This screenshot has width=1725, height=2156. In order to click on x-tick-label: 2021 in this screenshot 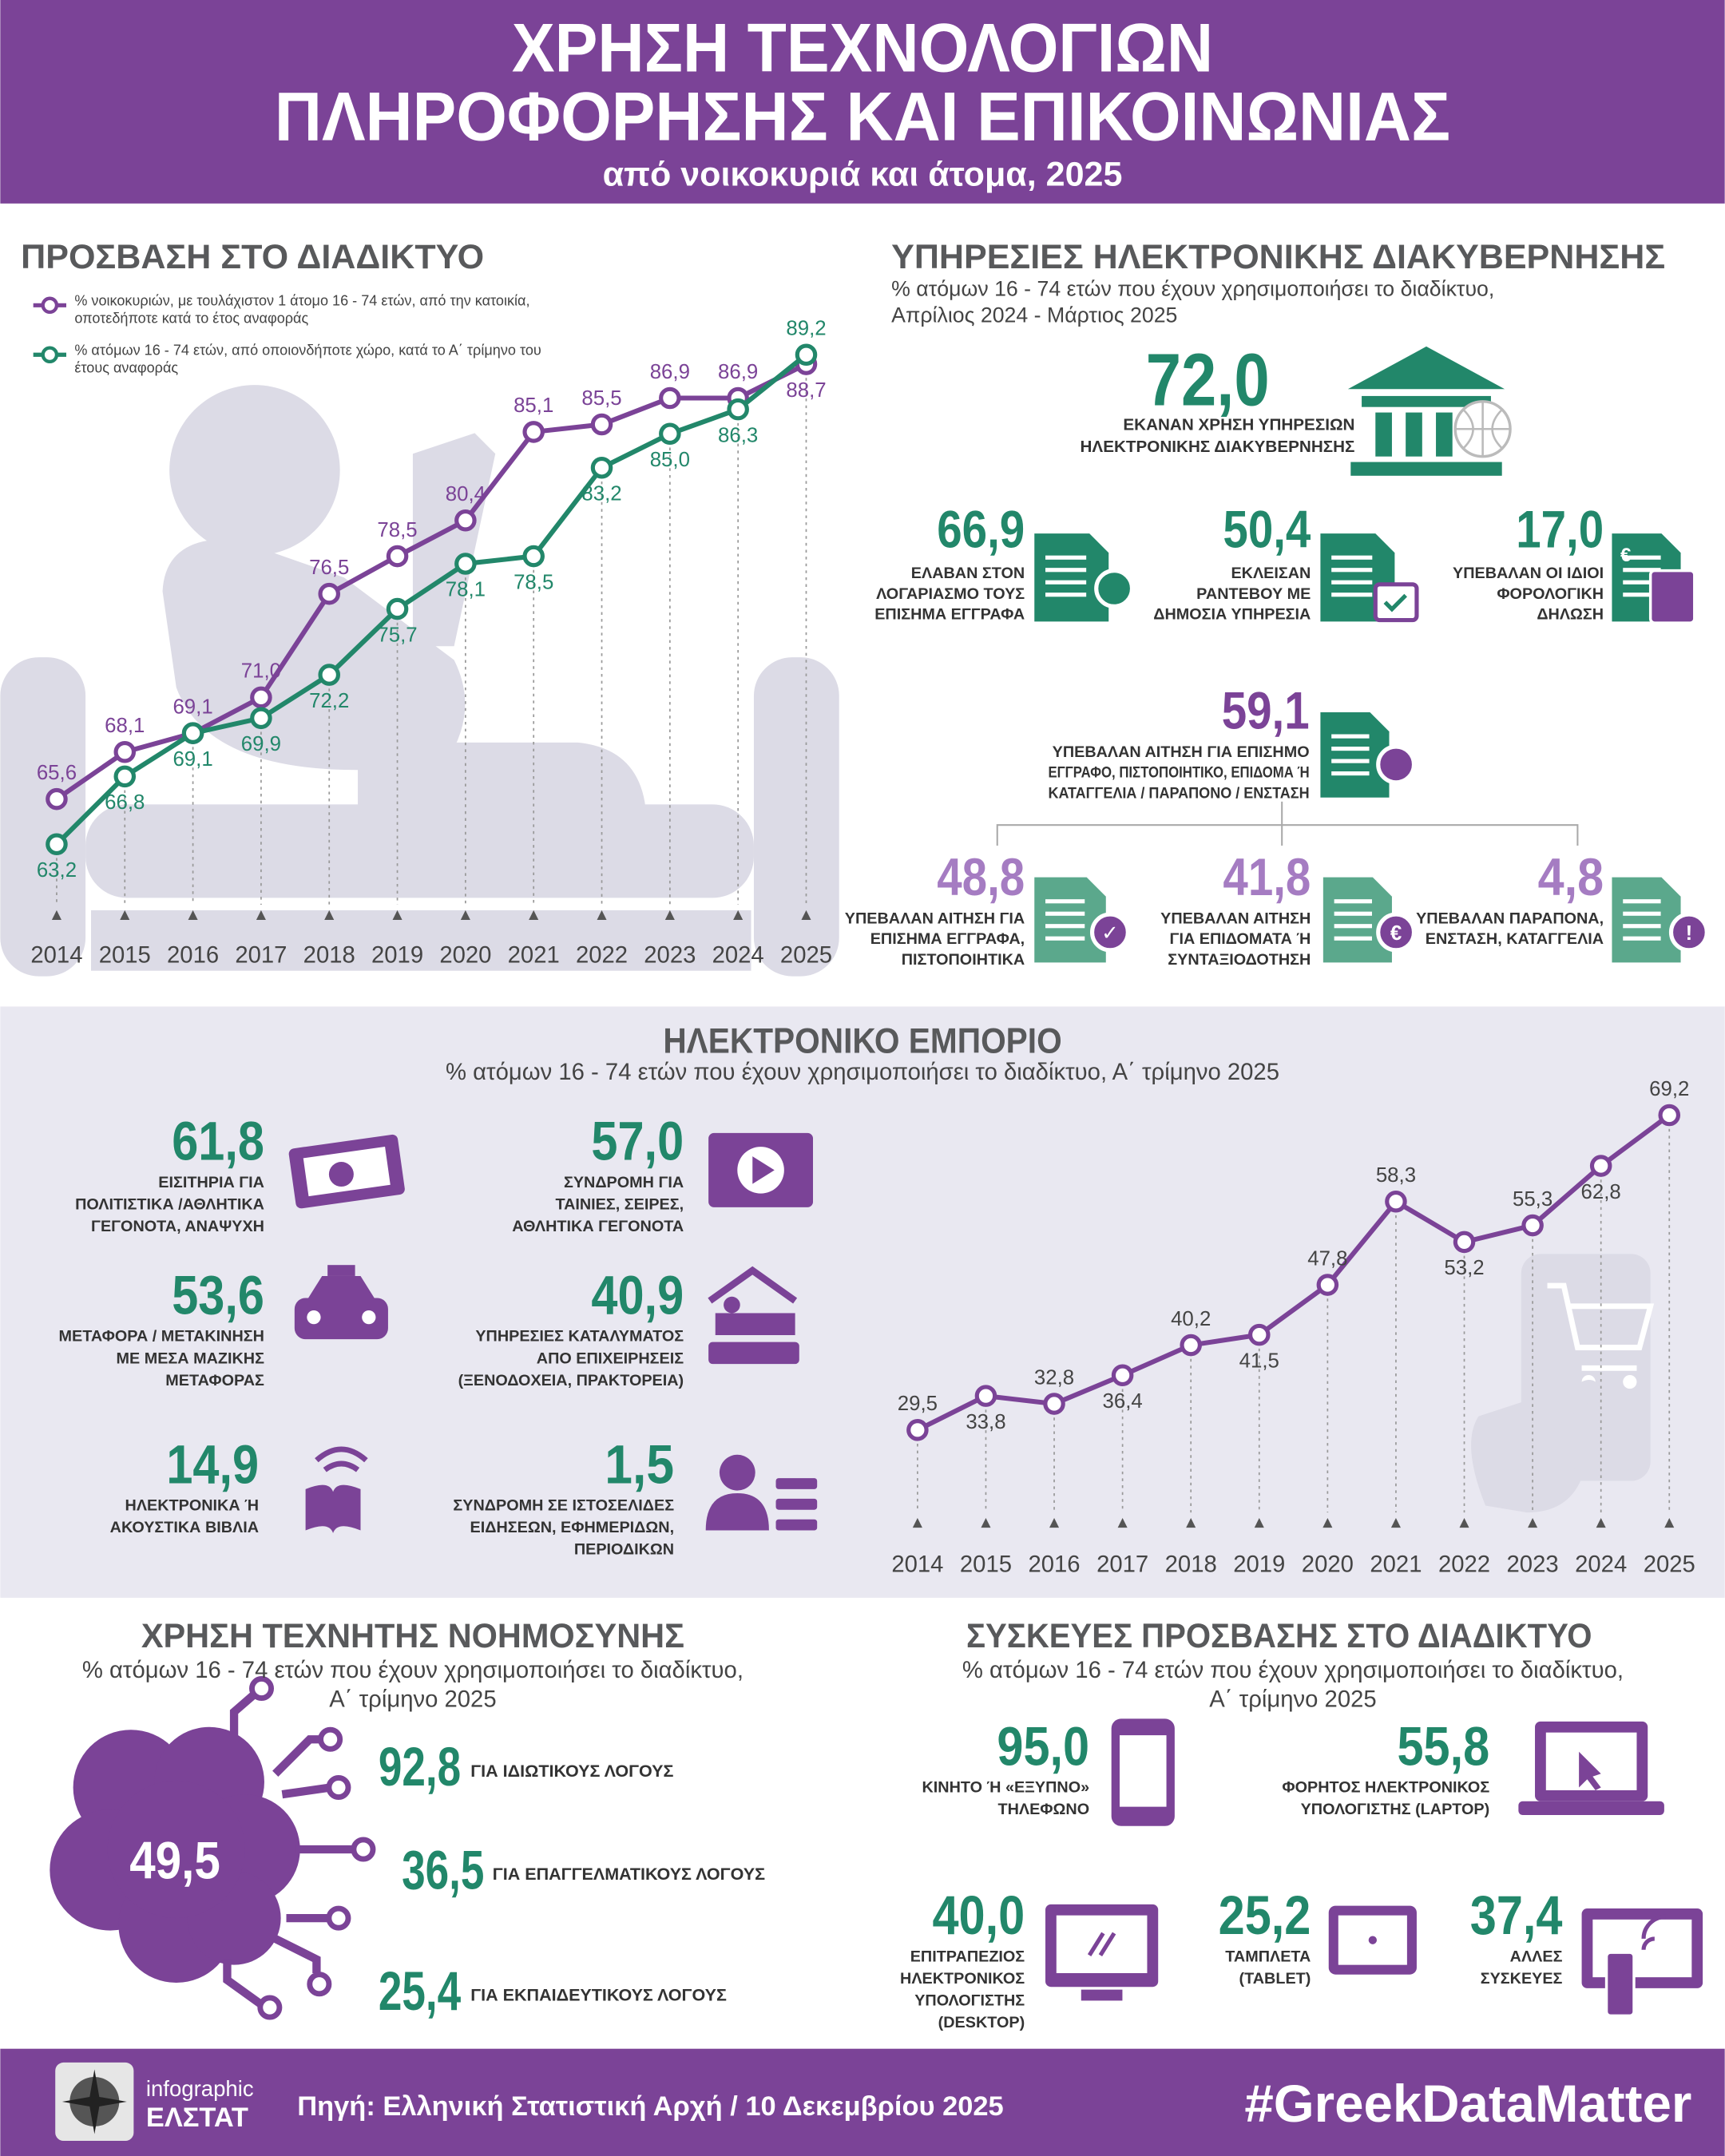, I will do `click(534, 956)`.